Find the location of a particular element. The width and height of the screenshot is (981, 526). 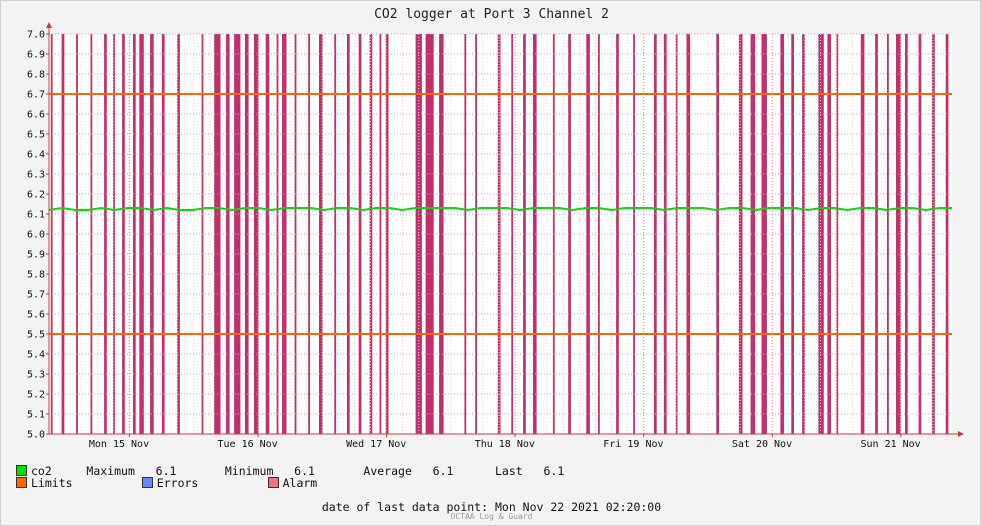

legend-last-label: Last is located at coordinates (508, 471).